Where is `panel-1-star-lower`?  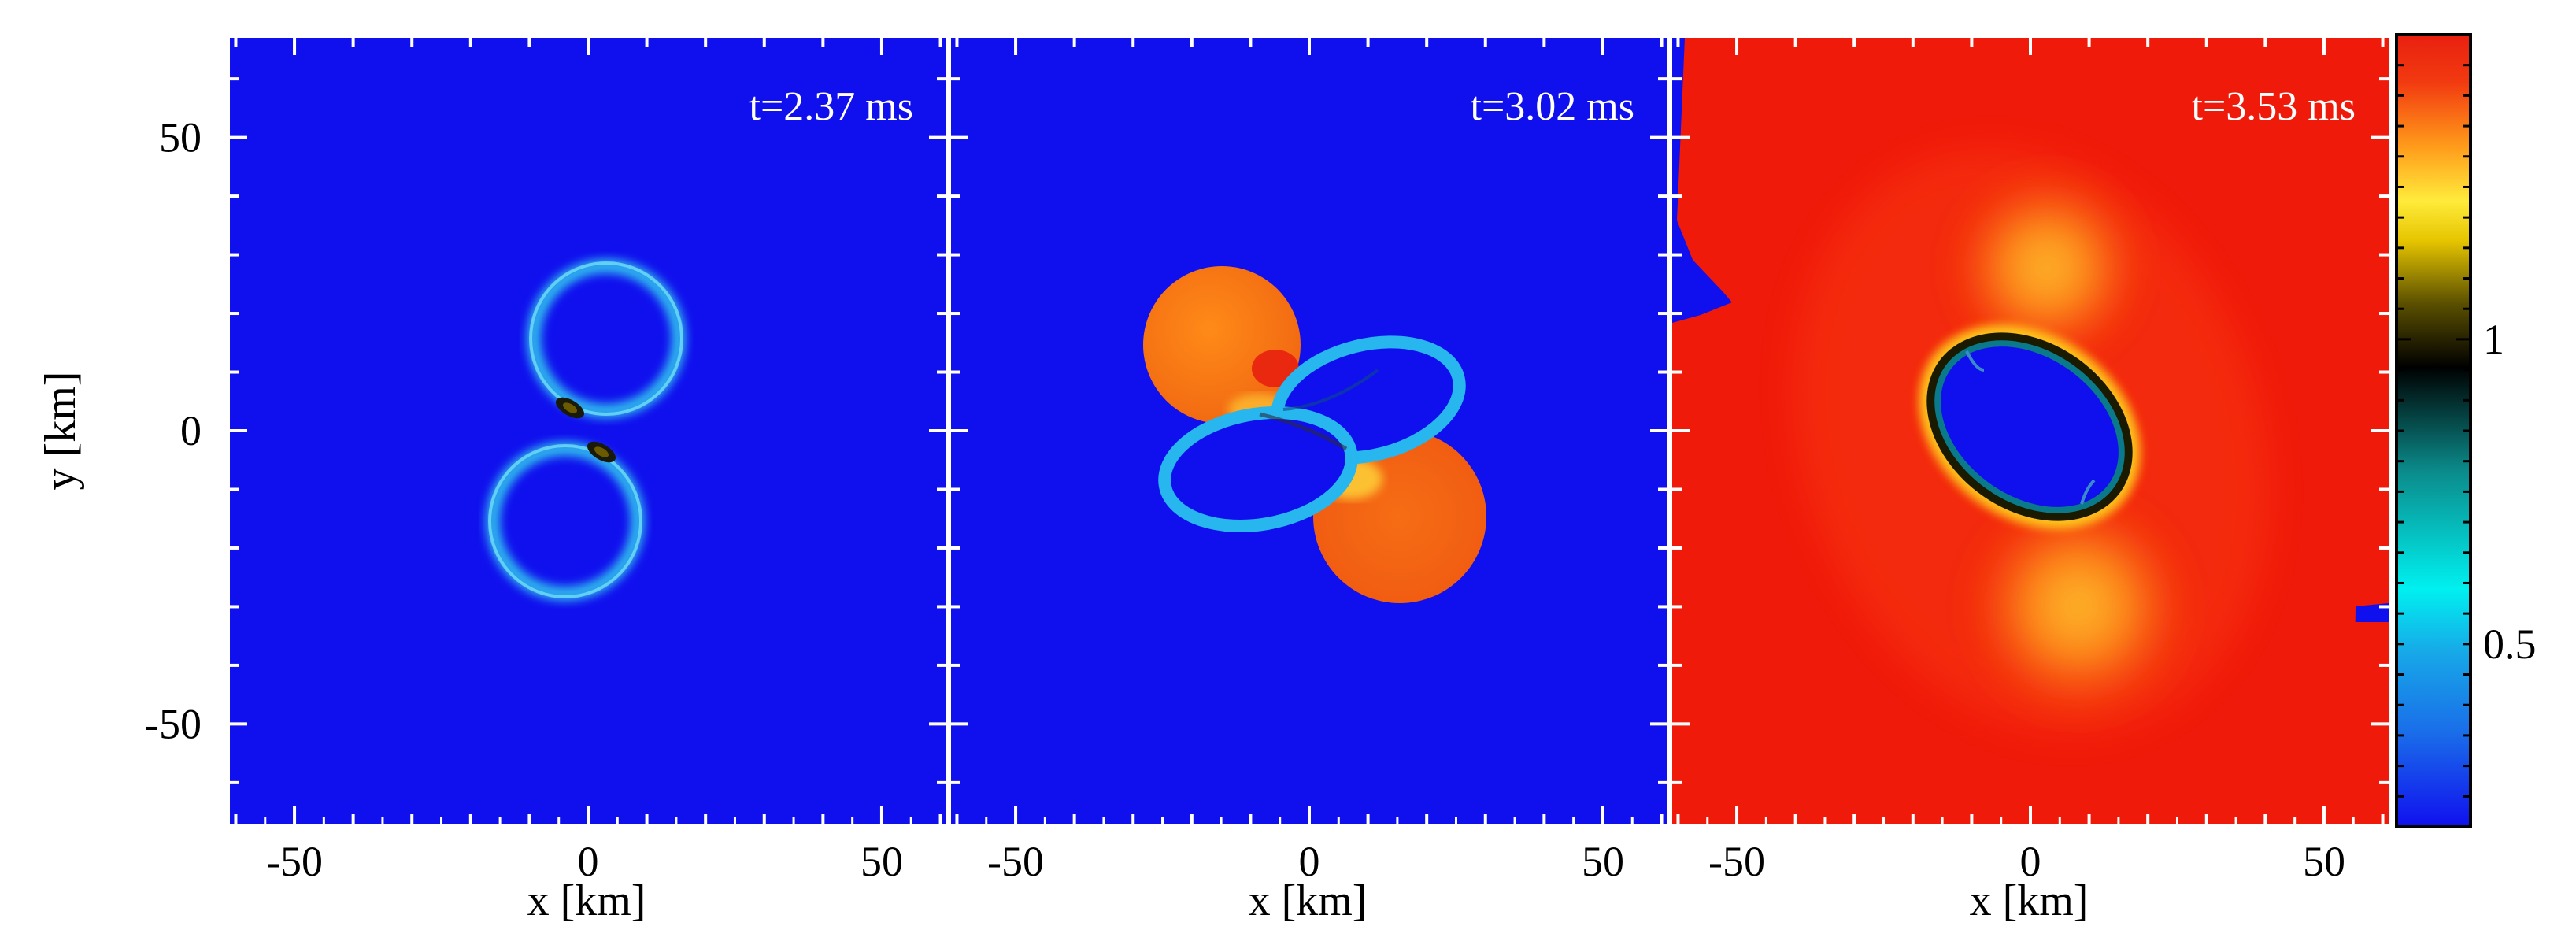
panel-1-star-lower is located at coordinates (565, 521).